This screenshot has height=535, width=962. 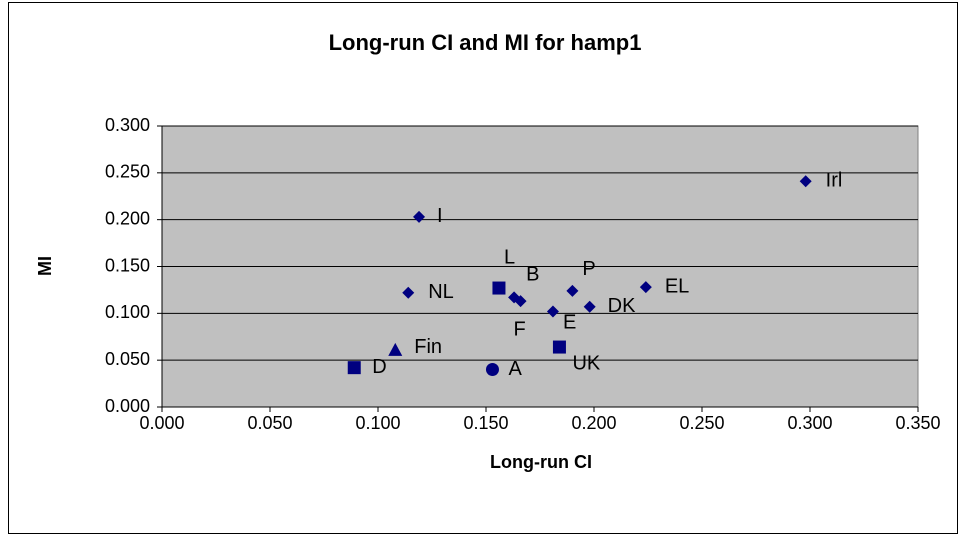 What do you see at coordinates (440, 216) in the screenshot?
I see `point-label: I` at bounding box center [440, 216].